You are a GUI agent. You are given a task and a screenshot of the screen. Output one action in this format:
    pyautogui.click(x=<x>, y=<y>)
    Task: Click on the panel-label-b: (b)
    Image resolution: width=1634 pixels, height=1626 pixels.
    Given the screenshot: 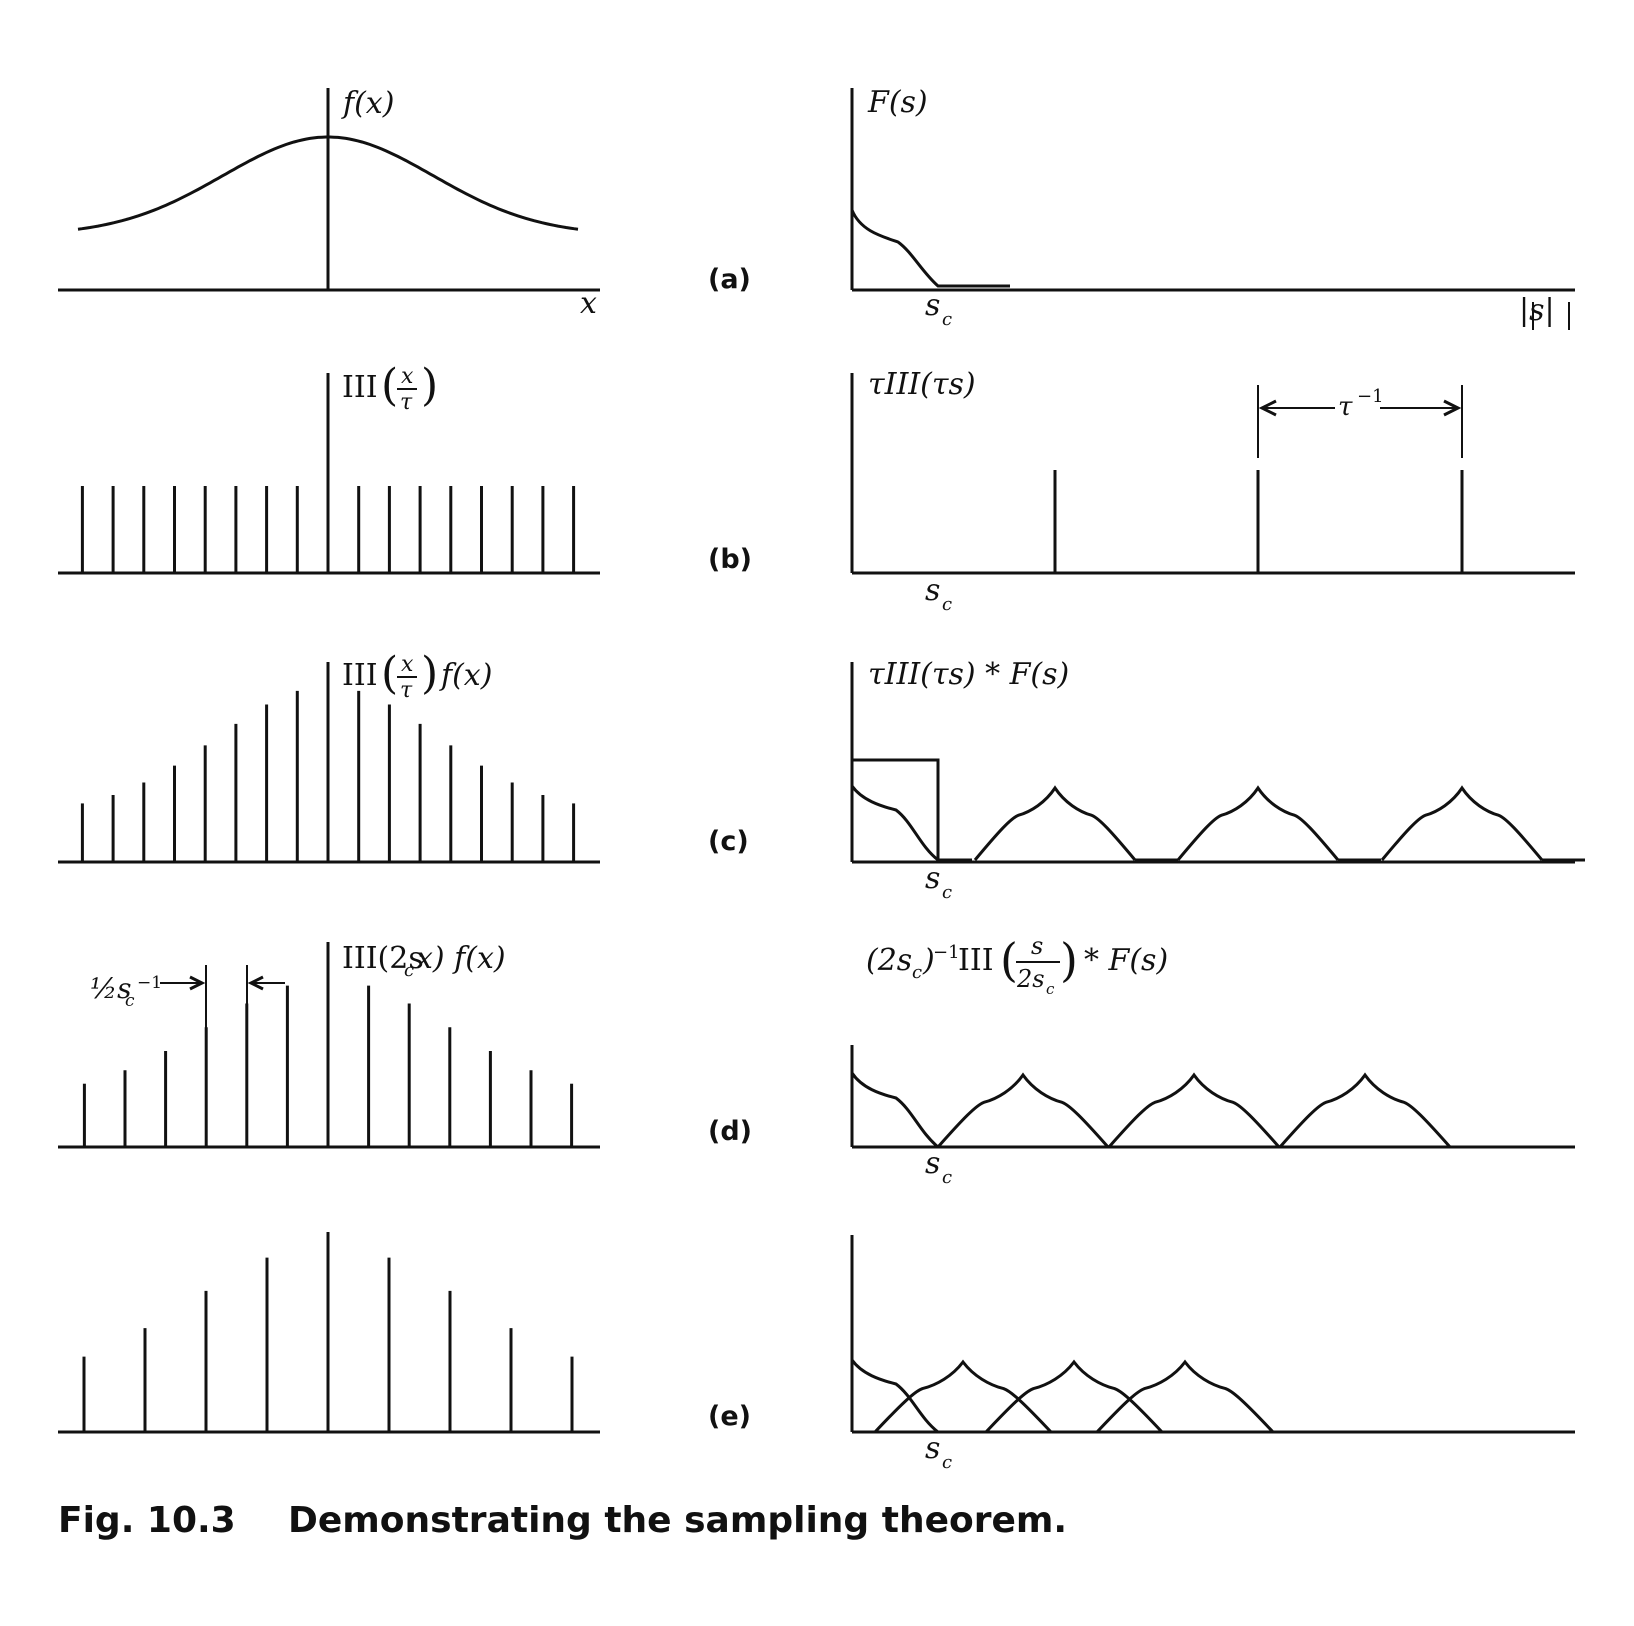 What is the action you would take?
    pyautogui.click(x=730, y=559)
    